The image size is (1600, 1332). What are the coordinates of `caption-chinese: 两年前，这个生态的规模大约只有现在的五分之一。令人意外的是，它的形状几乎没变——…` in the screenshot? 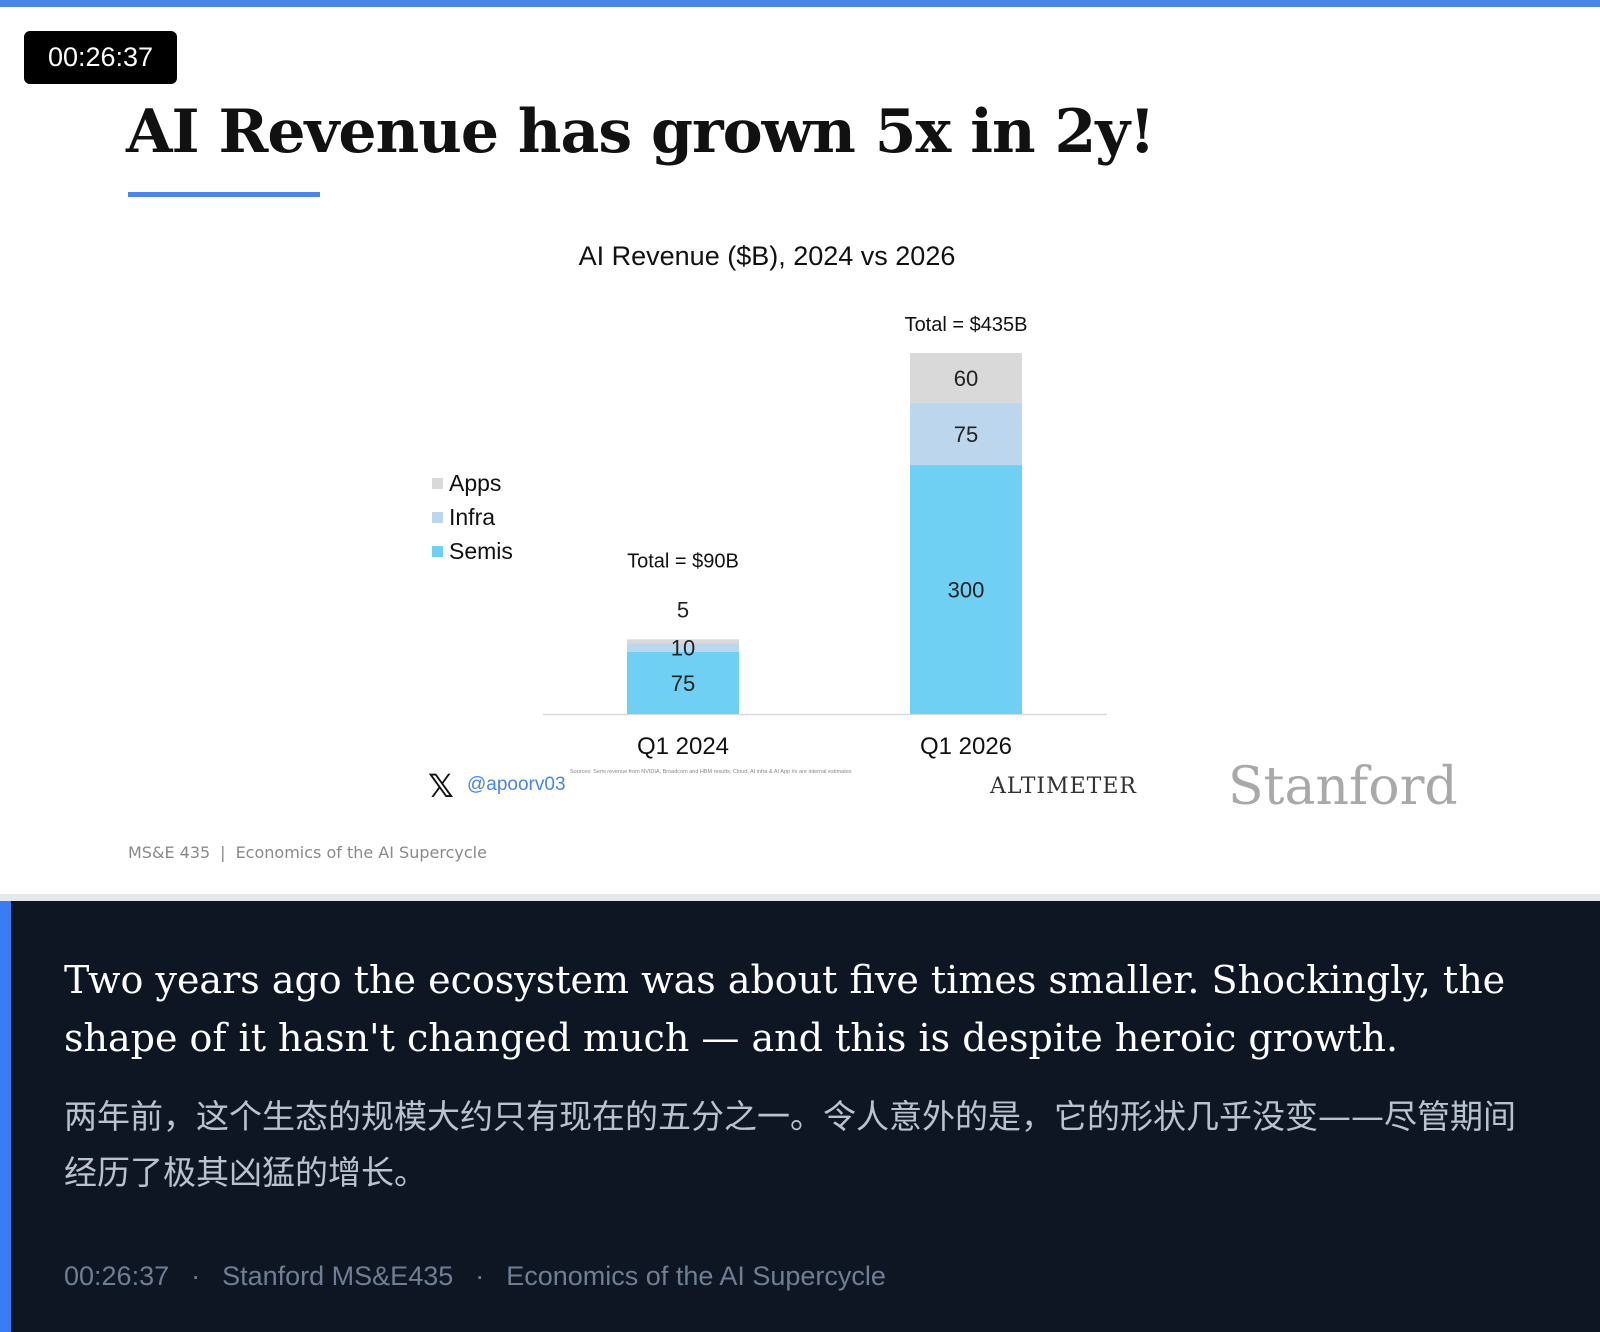 It's located at (790, 1144).